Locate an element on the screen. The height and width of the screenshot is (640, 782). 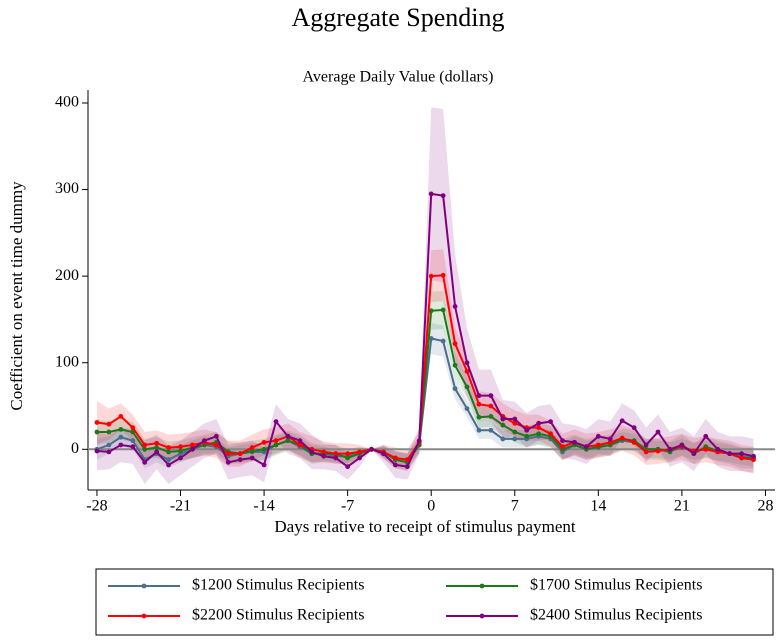
y-tick-label: 400 is located at coordinates (67, 102).